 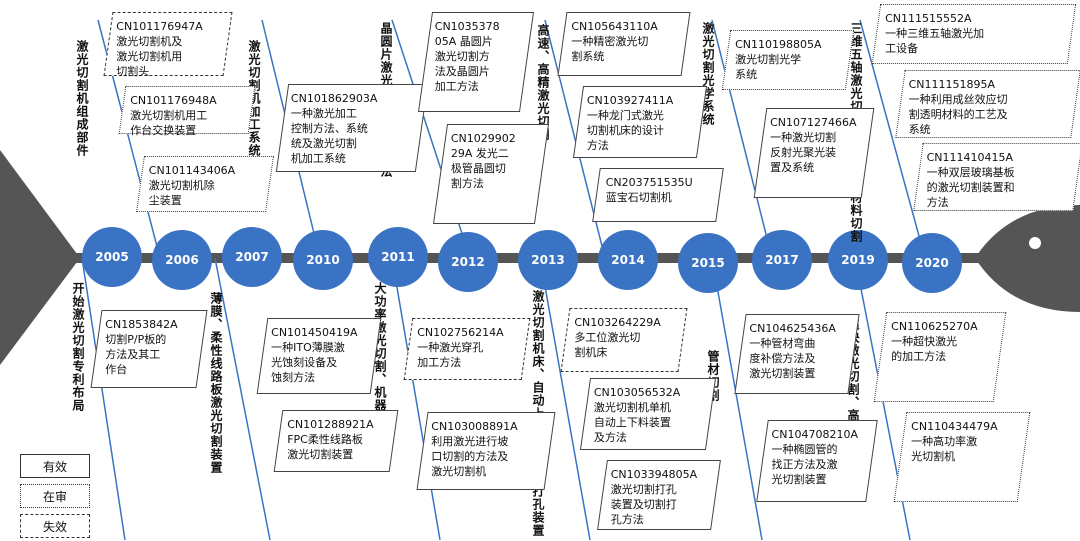 I want to click on year-node: 2011, so click(x=398, y=257).